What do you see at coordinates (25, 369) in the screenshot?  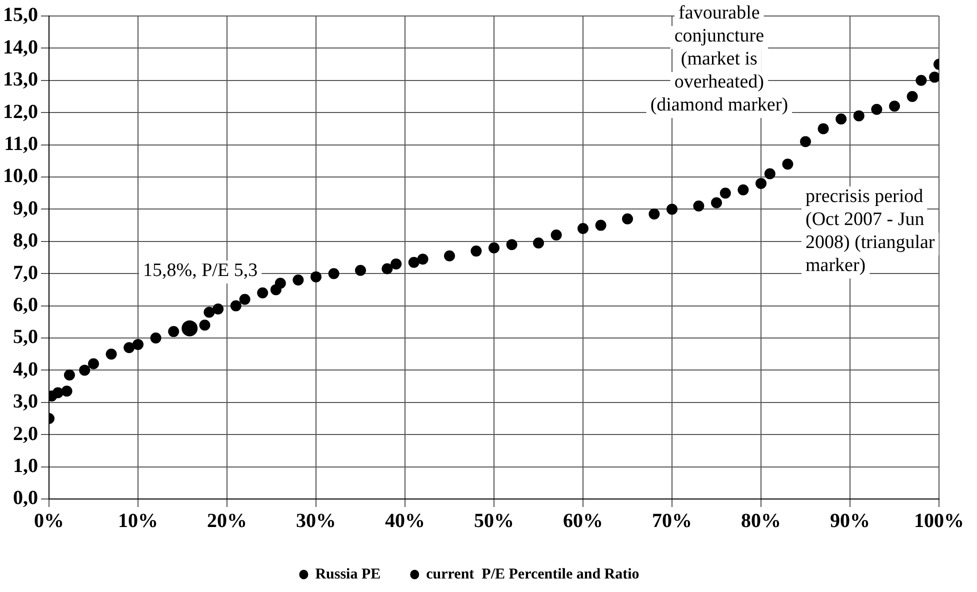 I see `y-tick-label: 4,0` at bounding box center [25, 369].